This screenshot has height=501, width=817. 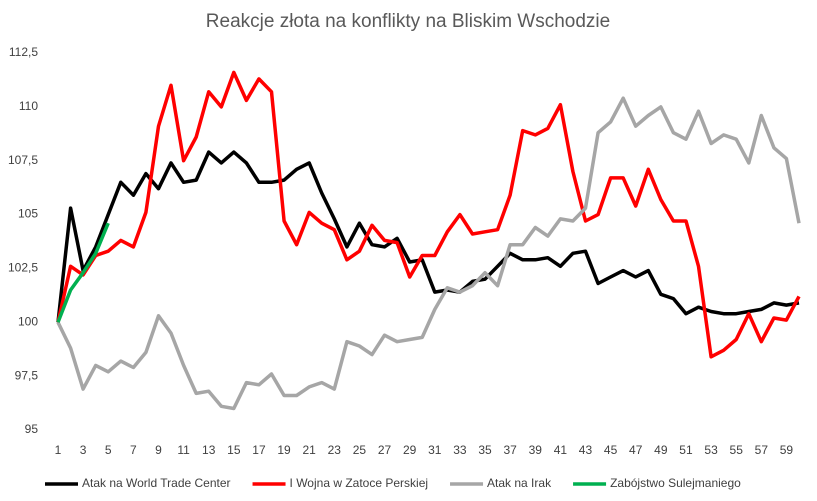 I want to click on x-tick-label: 17, so click(x=259, y=450).